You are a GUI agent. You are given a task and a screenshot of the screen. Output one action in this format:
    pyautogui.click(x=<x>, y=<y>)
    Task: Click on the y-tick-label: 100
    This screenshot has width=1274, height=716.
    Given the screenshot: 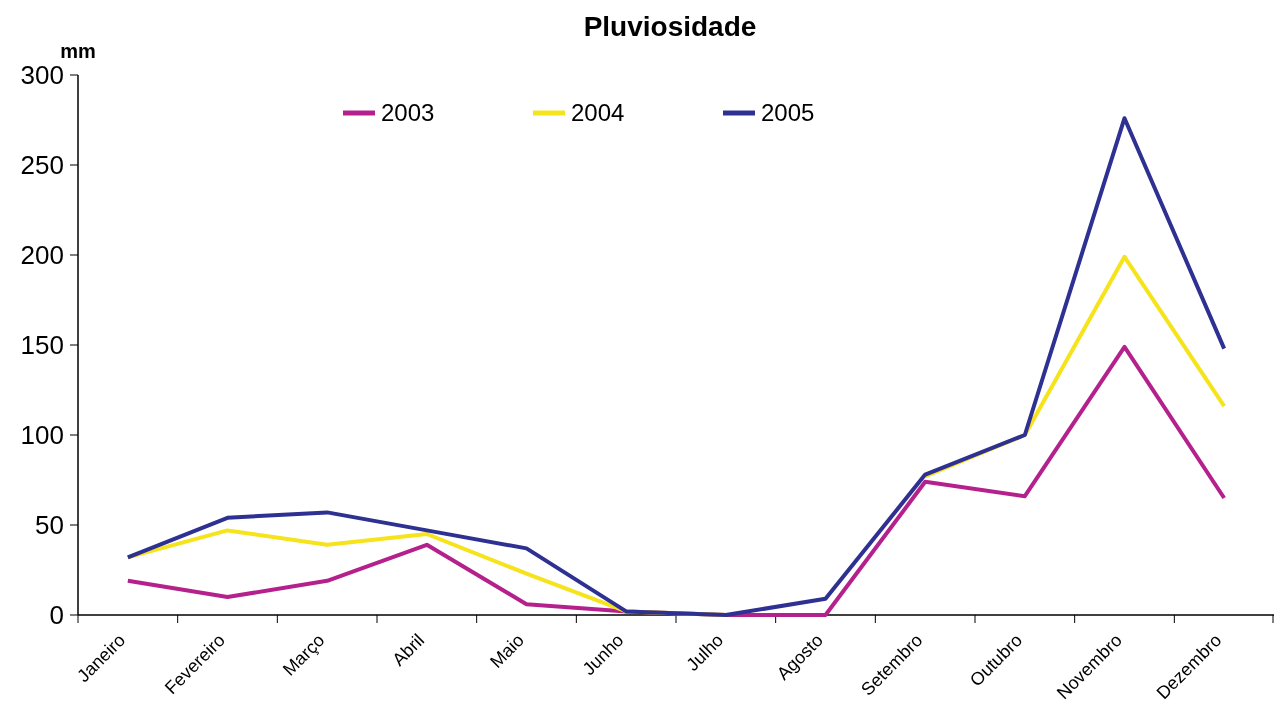 What is the action you would take?
    pyautogui.click(x=42, y=435)
    